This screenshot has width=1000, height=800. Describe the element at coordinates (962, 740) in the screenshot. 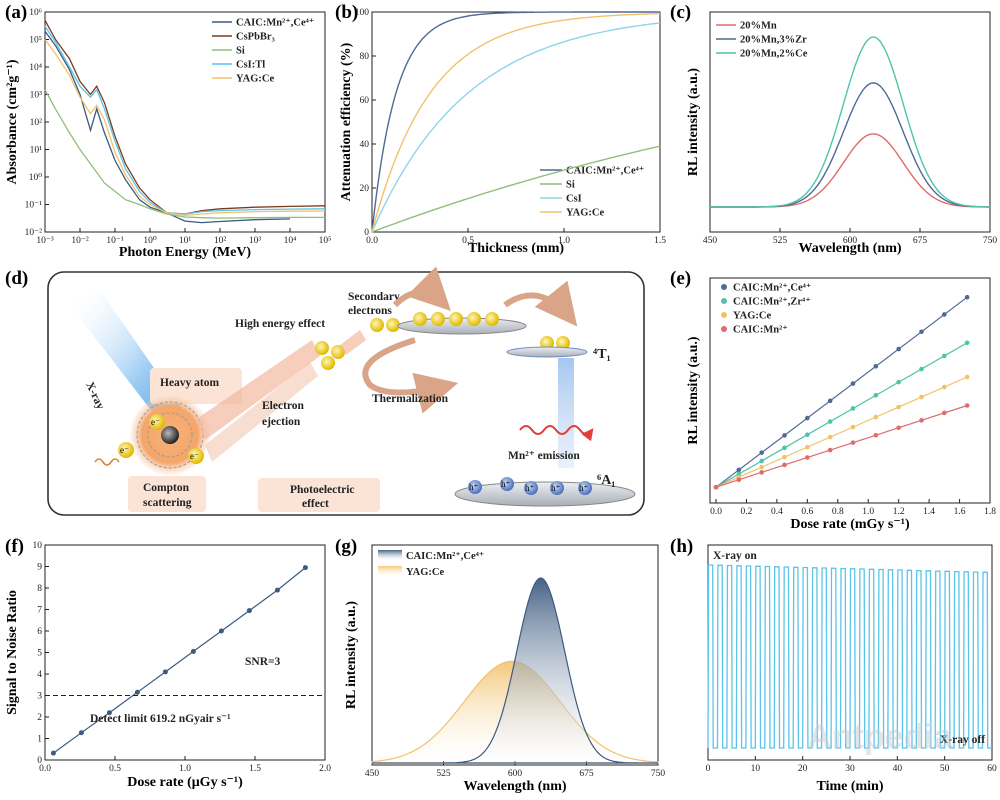

I see `xray-off-label: X-ray off` at that location.